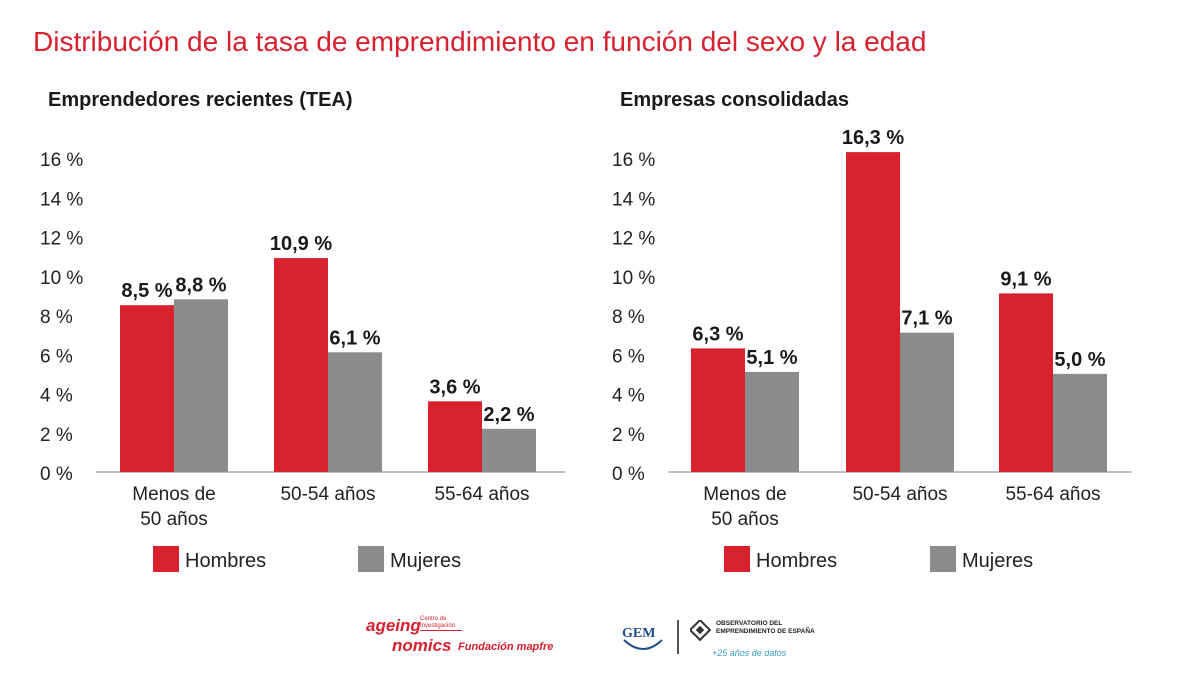  Describe the element at coordinates (173, 494) in the screenshot. I see `left-chart-category-label: Menos de` at that location.